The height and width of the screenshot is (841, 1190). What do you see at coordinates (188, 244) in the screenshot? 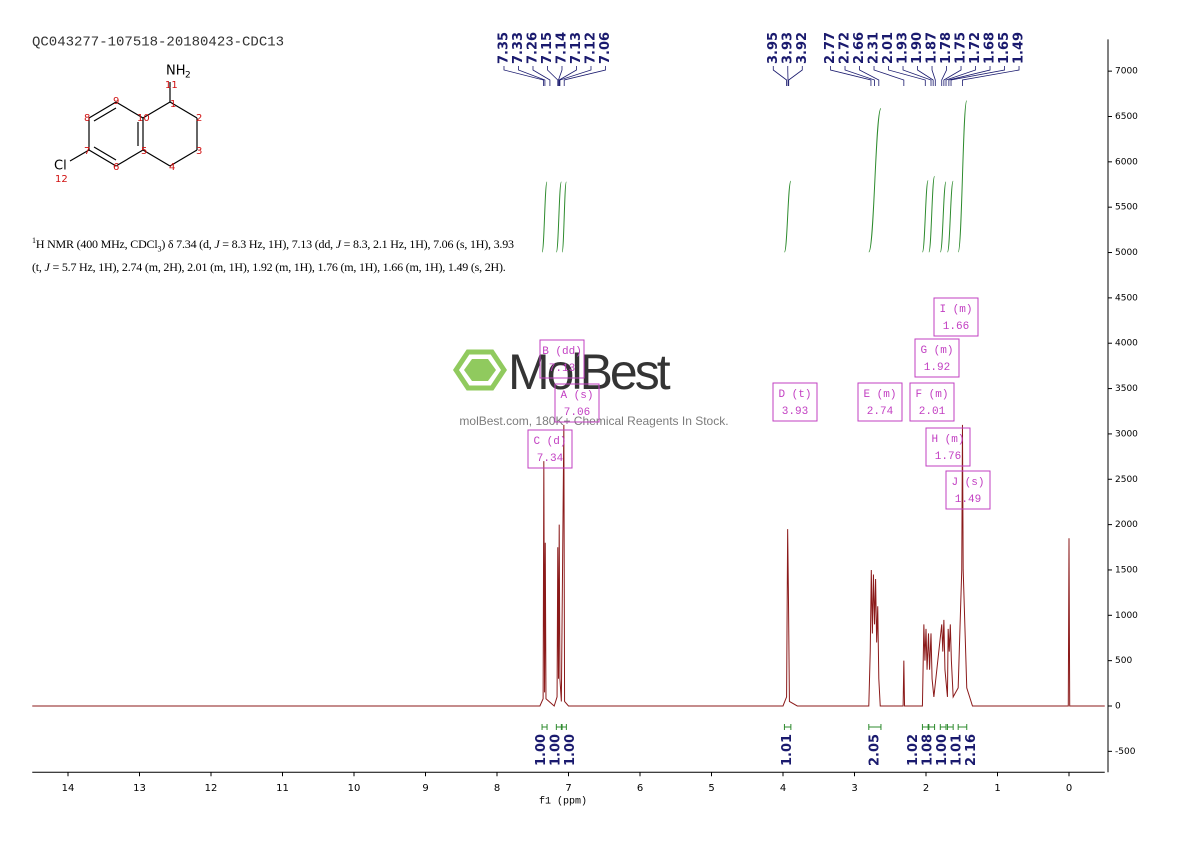
I see `description-text: ) δ 7.34 (d,` at bounding box center [188, 244].